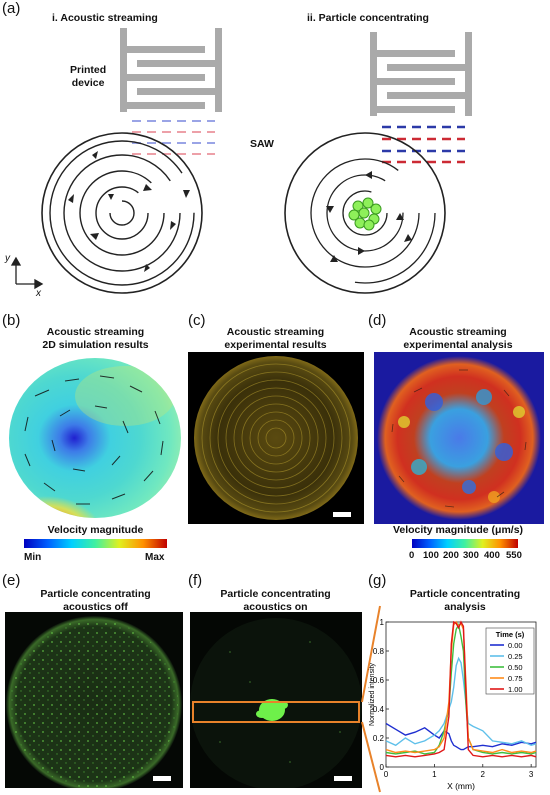  What do you see at coordinates (88, 76) in the screenshot?
I see `printed-device-label: Printed device` at bounding box center [88, 76].